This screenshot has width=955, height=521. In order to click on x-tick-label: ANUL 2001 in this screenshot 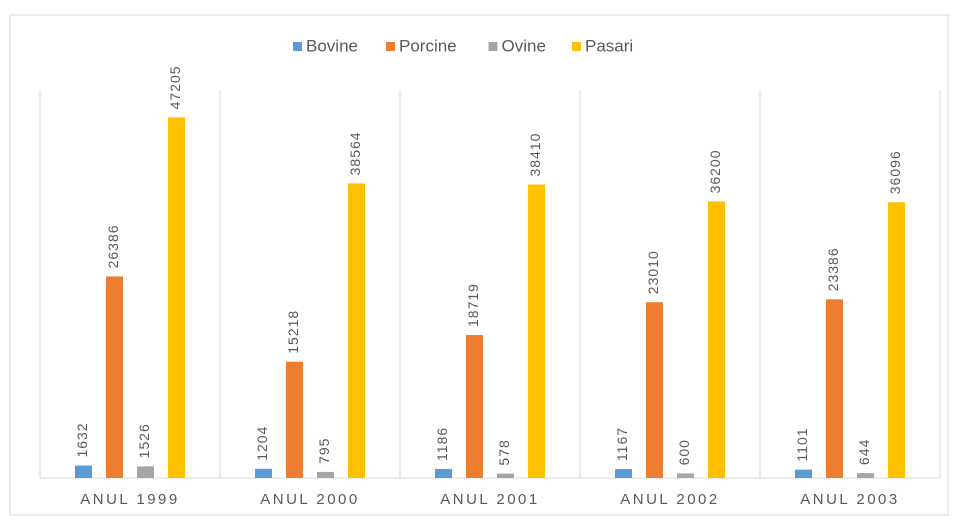, I will do `click(490, 499)`.